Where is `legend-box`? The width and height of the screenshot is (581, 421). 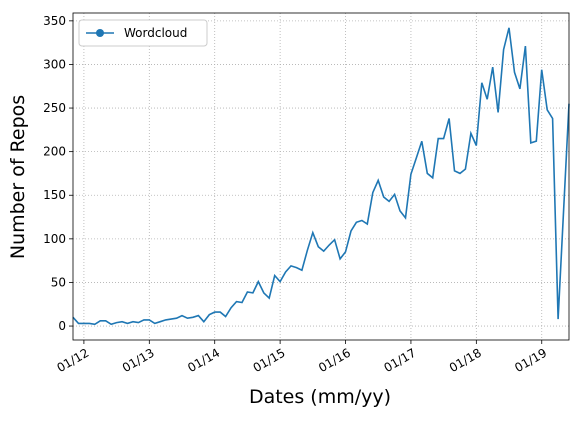
legend-box is located at coordinates (143, 33).